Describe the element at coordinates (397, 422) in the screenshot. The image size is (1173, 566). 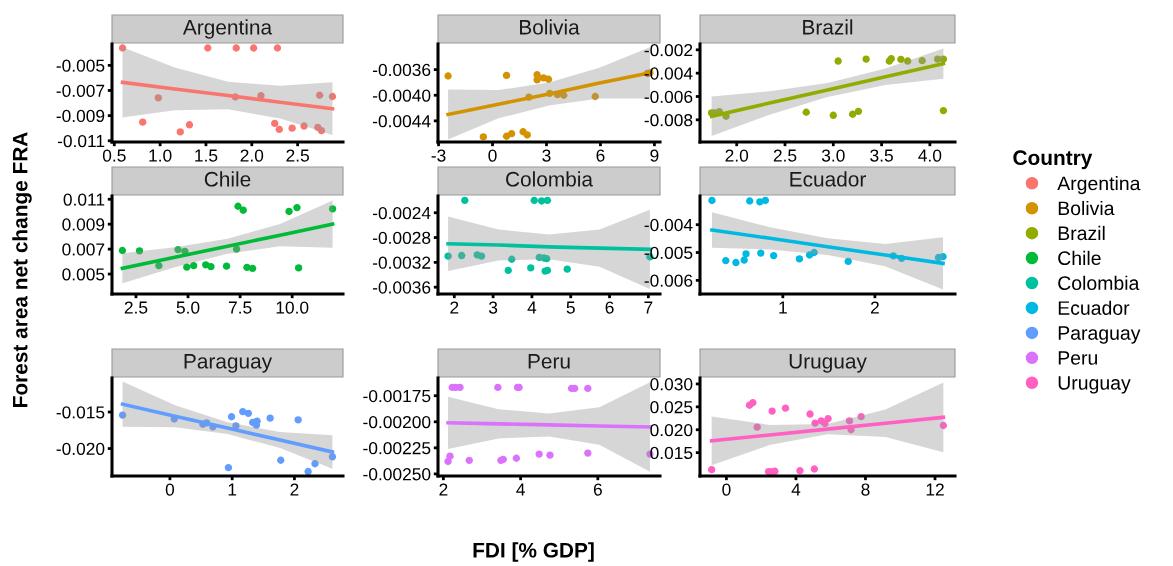
I see `y-tick-label: -0.00200` at that location.